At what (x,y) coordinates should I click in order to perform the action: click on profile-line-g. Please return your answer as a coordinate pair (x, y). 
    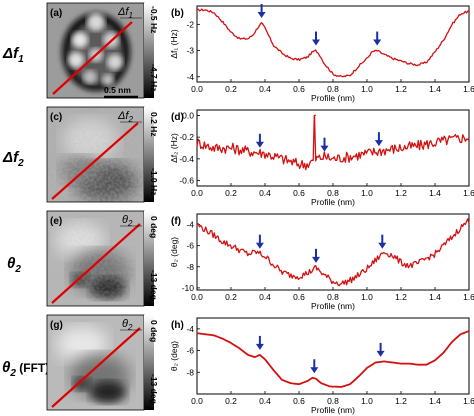
    Looking at the image, I should click on (96, 367).